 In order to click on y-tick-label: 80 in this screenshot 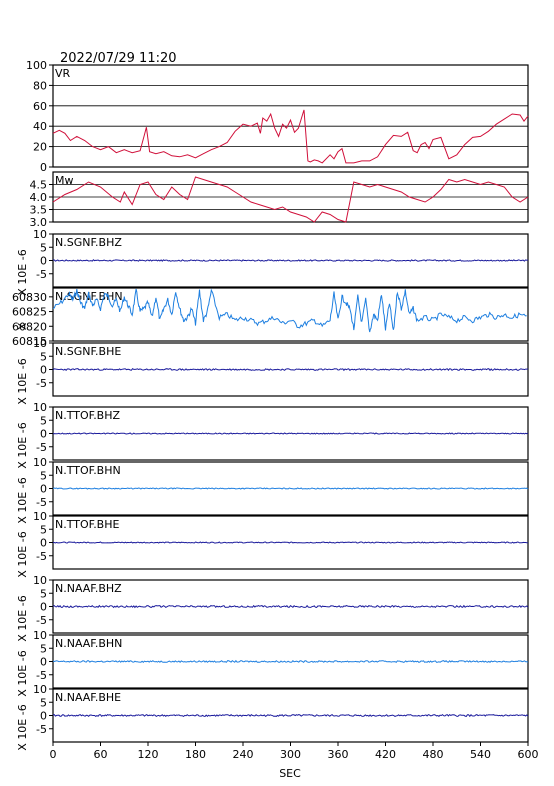, I will do `click(40, 85)`.